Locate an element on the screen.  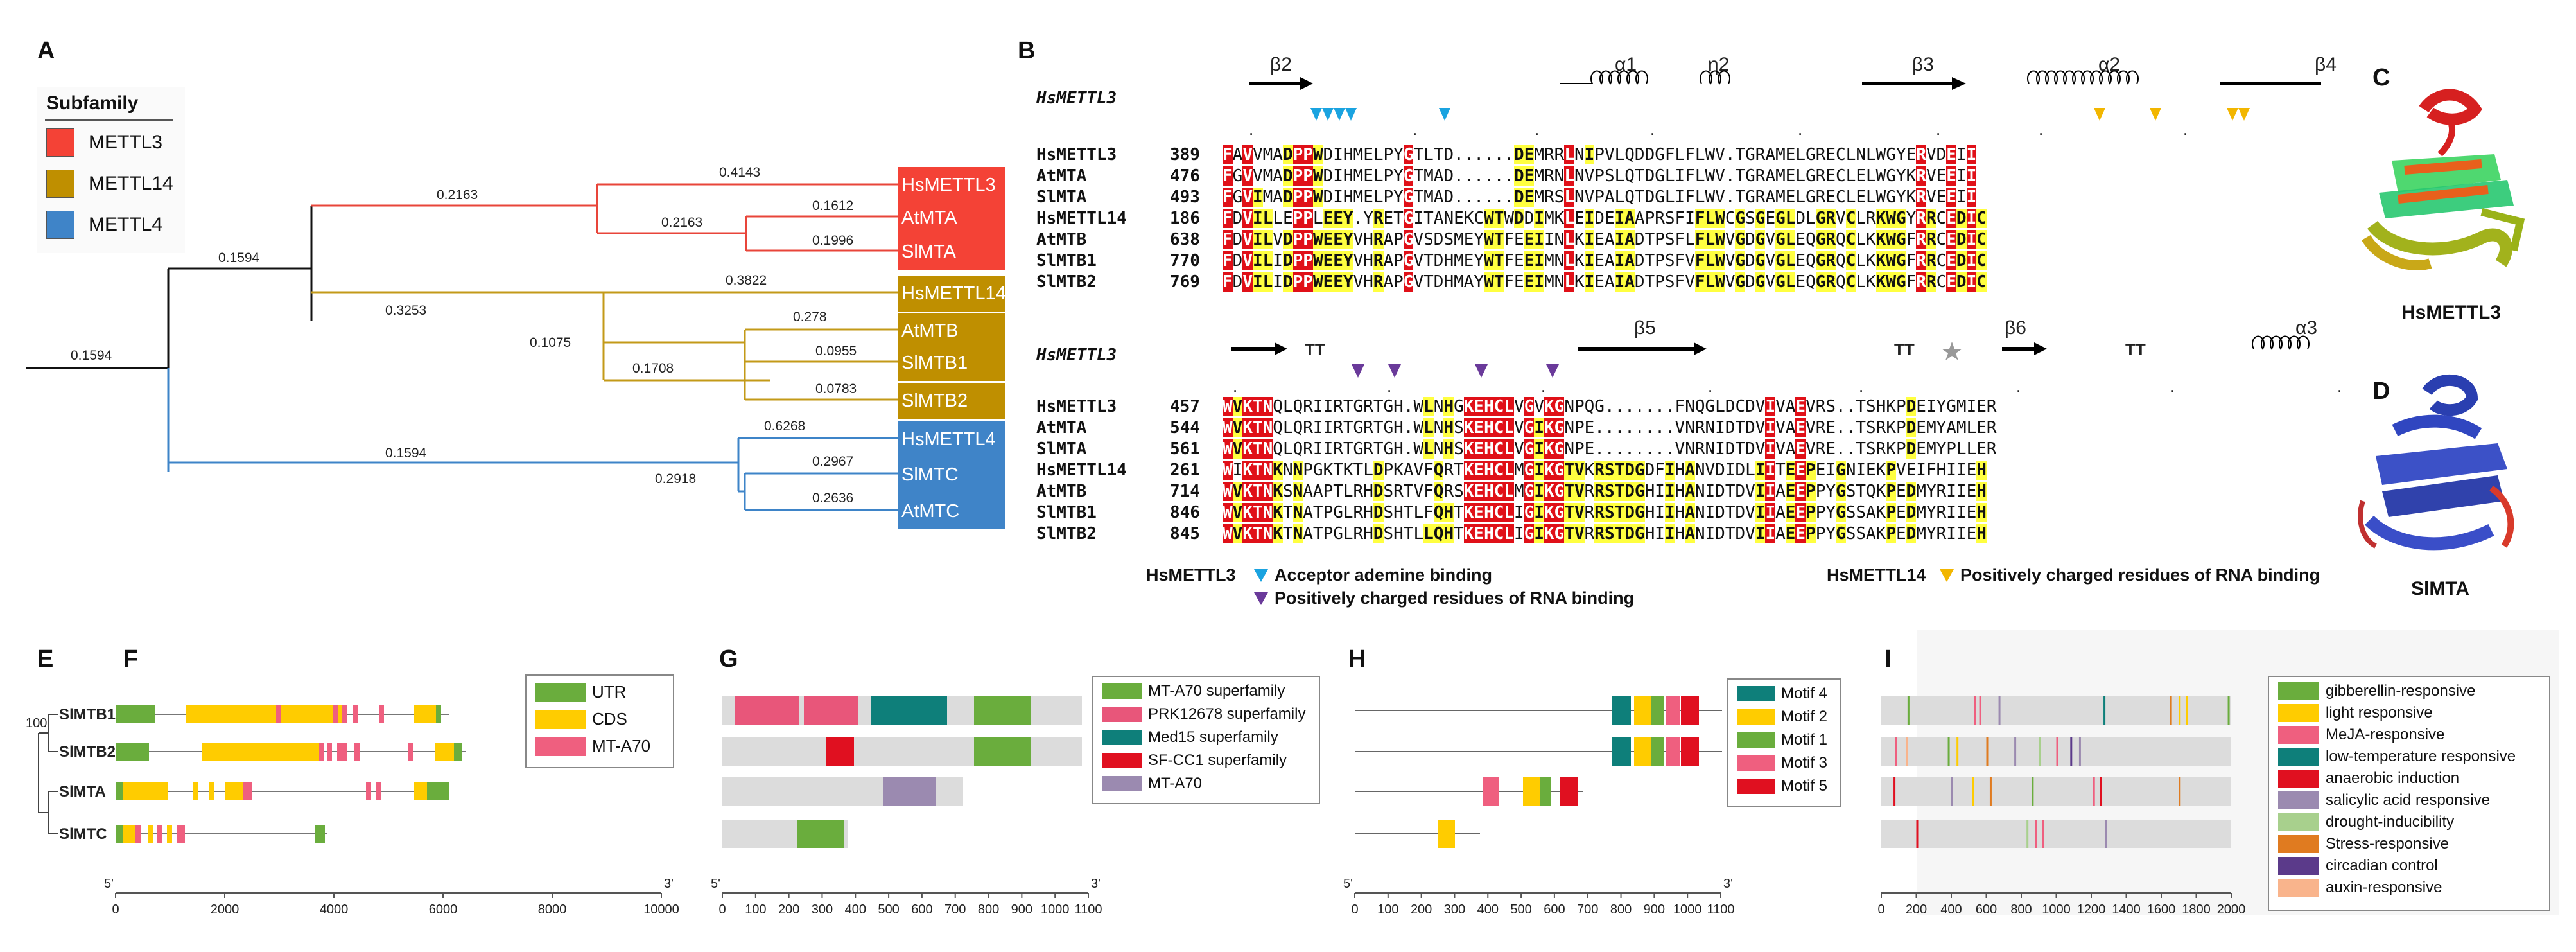
sequence-name: AtMTA is located at coordinates (1061, 427).